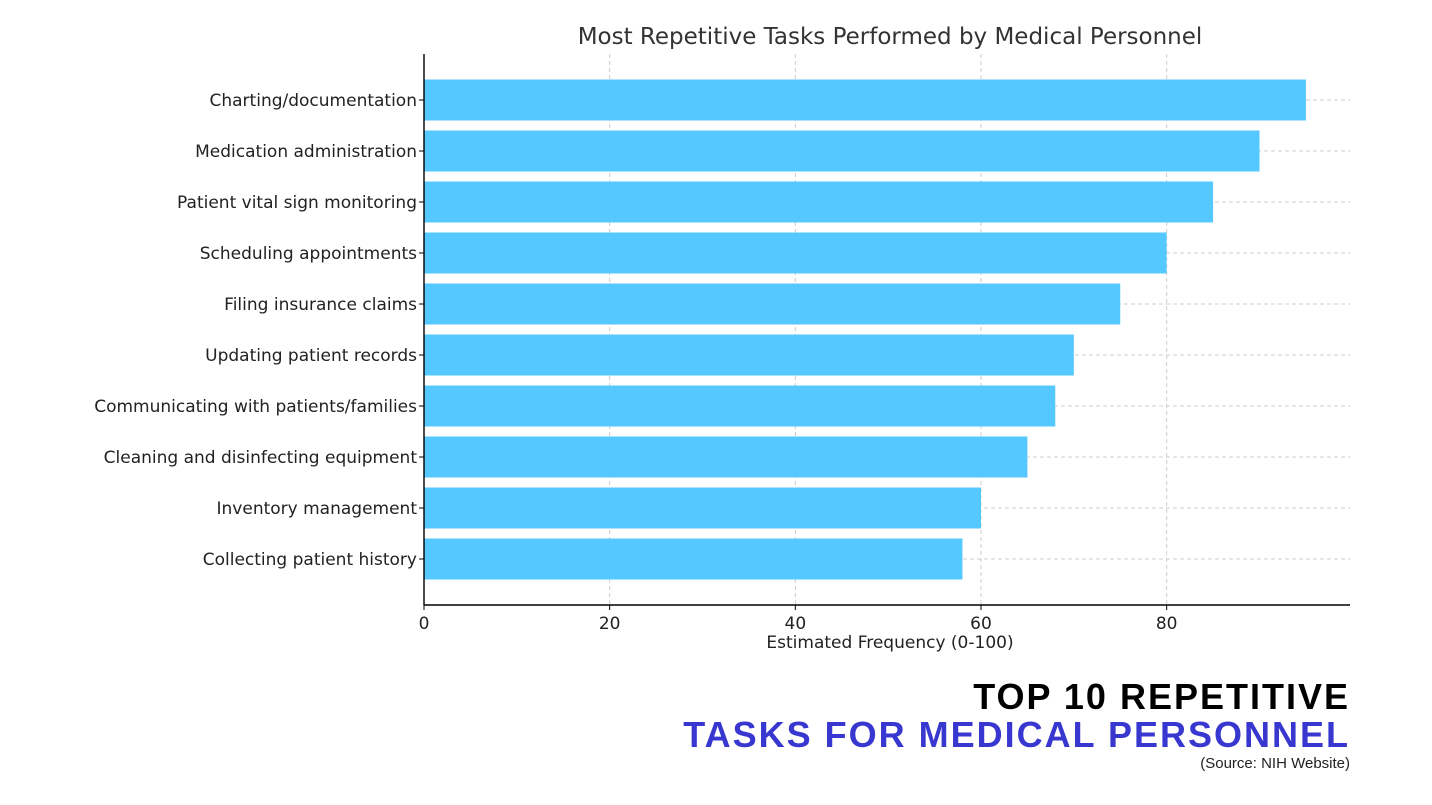  I want to click on x-tick-label: 20, so click(610, 624).